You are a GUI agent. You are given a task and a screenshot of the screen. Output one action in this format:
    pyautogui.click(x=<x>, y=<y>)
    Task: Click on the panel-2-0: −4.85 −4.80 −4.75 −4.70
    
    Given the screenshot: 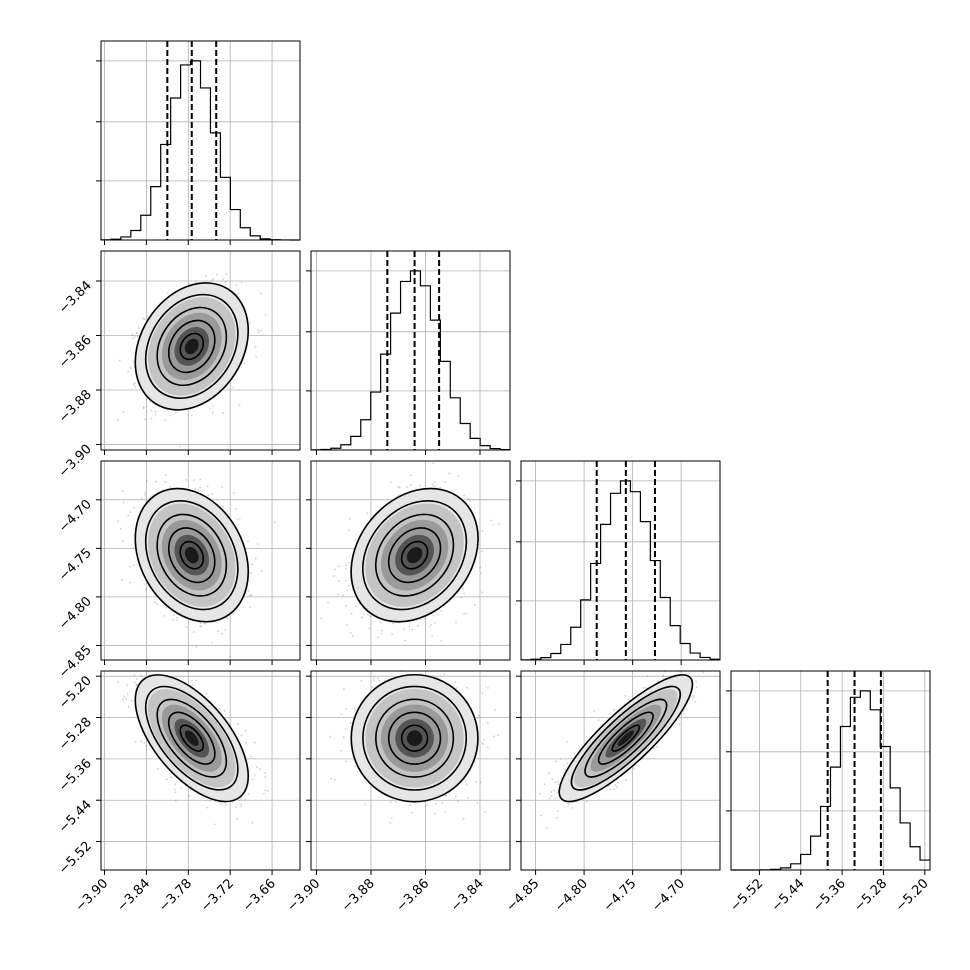 What is the action you would take?
    pyautogui.click(x=178, y=571)
    